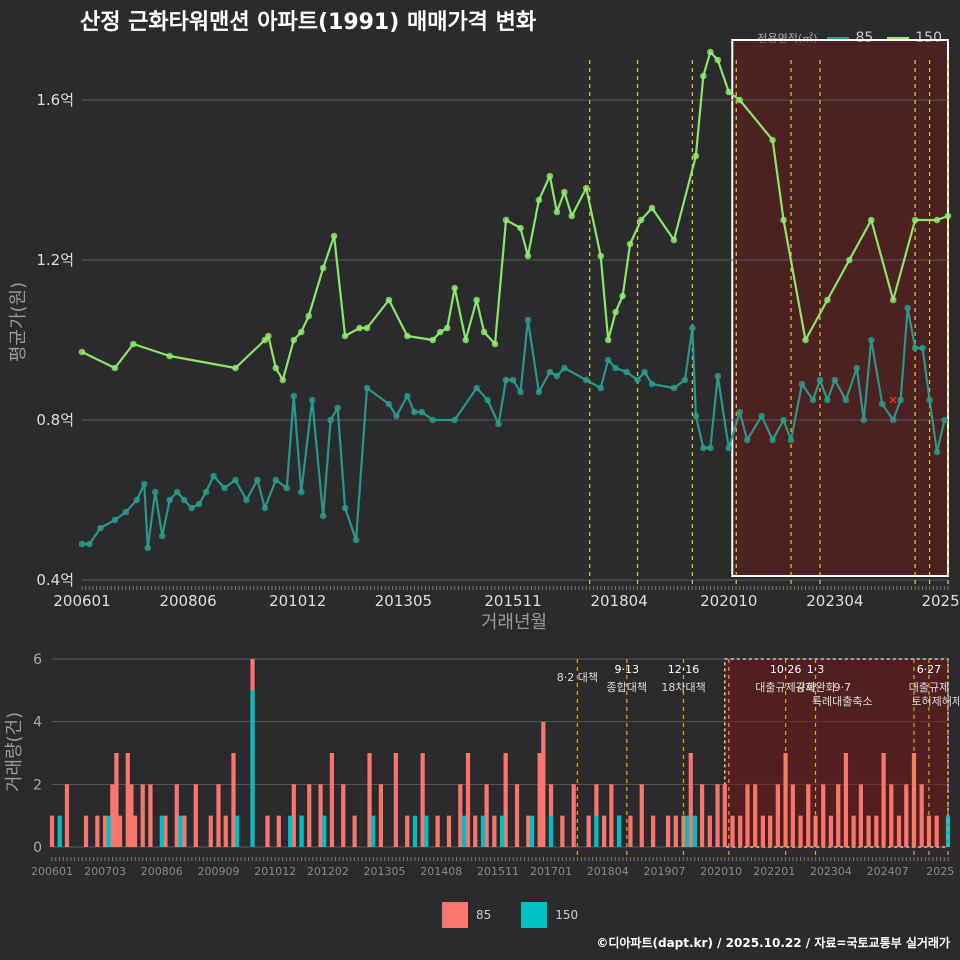 The image size is (960, 960). Describe the element at coordinates (853, 38) in the screenshot. I see `legend-top: 전용면적(㎡) 85 150` at that location.